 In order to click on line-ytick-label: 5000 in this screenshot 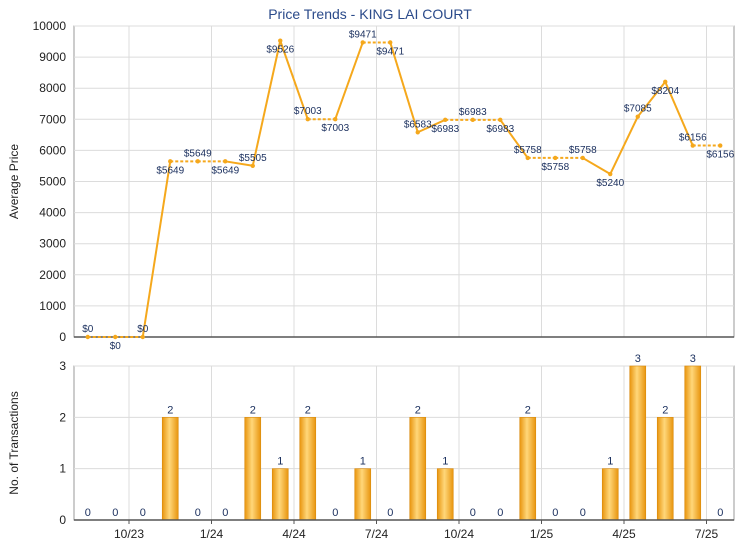, I will do `click(52, 182)`.